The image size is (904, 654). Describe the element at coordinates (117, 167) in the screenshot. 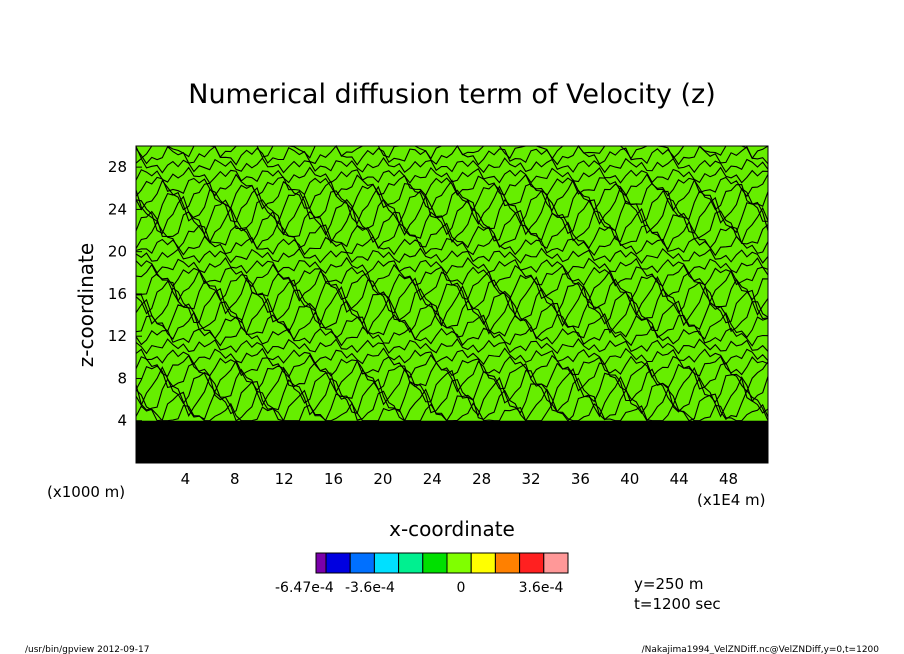

I see `y-tick-label: 28` at that location.